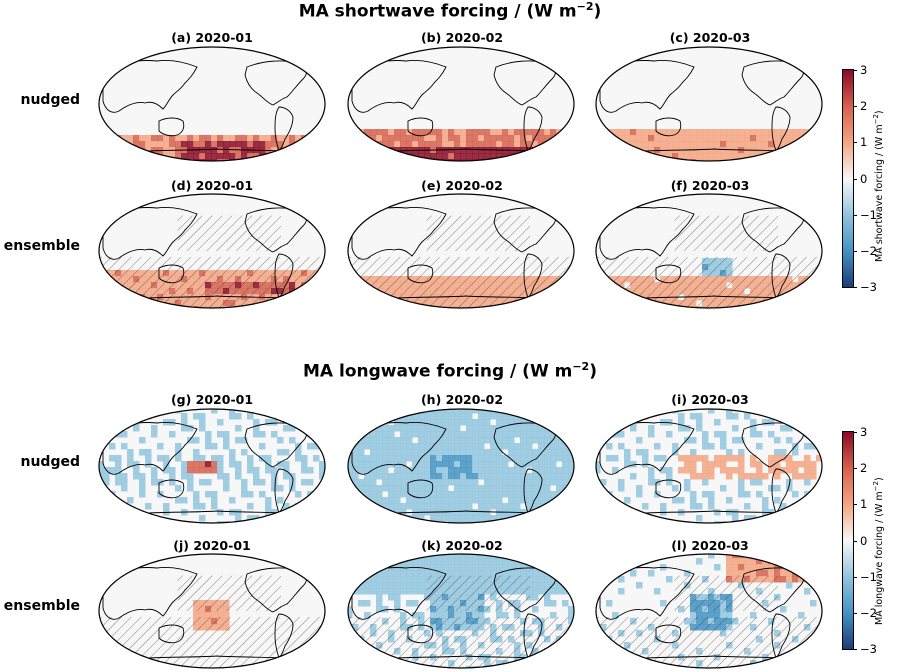 The height and width of the screenshot is (672, 900). Describe the element at coordinates (879, 186) in the screenshot. I see `shortwave-colorbar-label: MA shortwave forcing / (W m−2)` at that location.